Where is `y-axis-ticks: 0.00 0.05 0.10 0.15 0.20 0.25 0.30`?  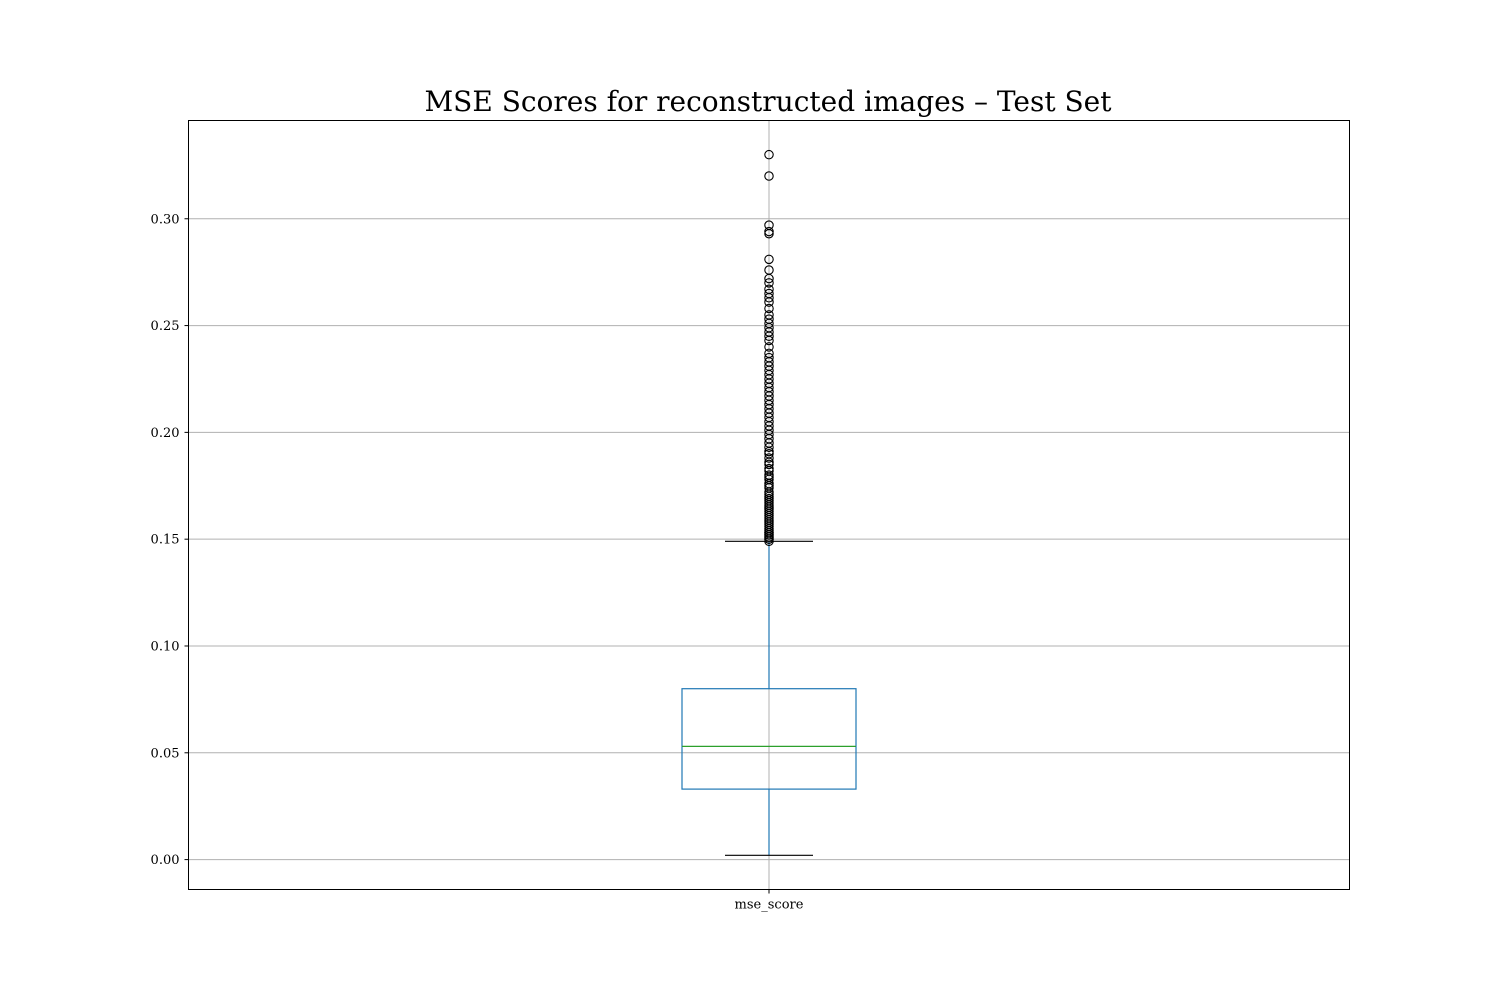 y-axis-ticks: 0.00 0.05 0.10 0.15 0.20 0.25 0.30 is located at coordinates (170, 540).